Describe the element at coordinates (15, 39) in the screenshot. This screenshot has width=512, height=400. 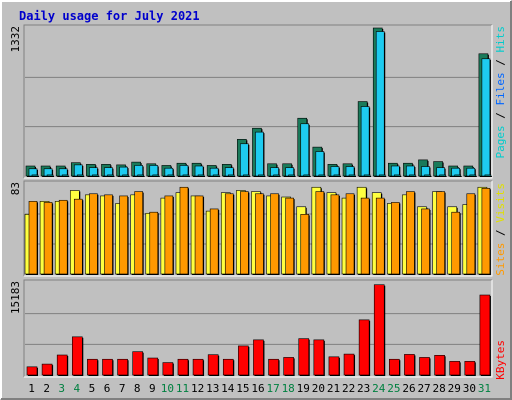
I see `hits-files-ymax-label: 1332` at that location.